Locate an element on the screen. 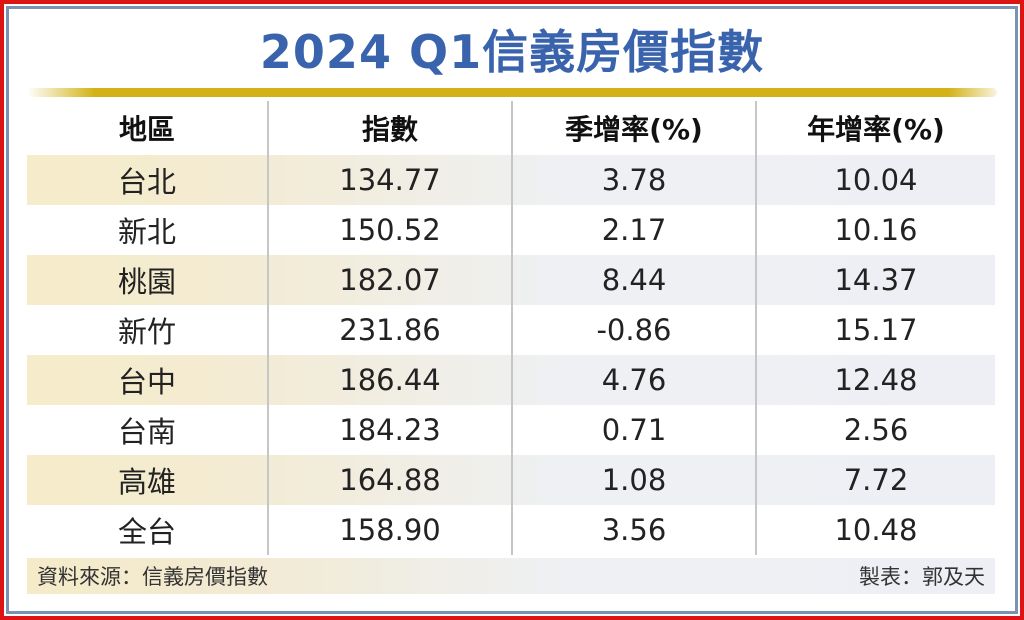 This screenshot has width=1024, height=620. table-row: 高雄 164.88 1.08 7.72 is located at coordinates (511, 480).